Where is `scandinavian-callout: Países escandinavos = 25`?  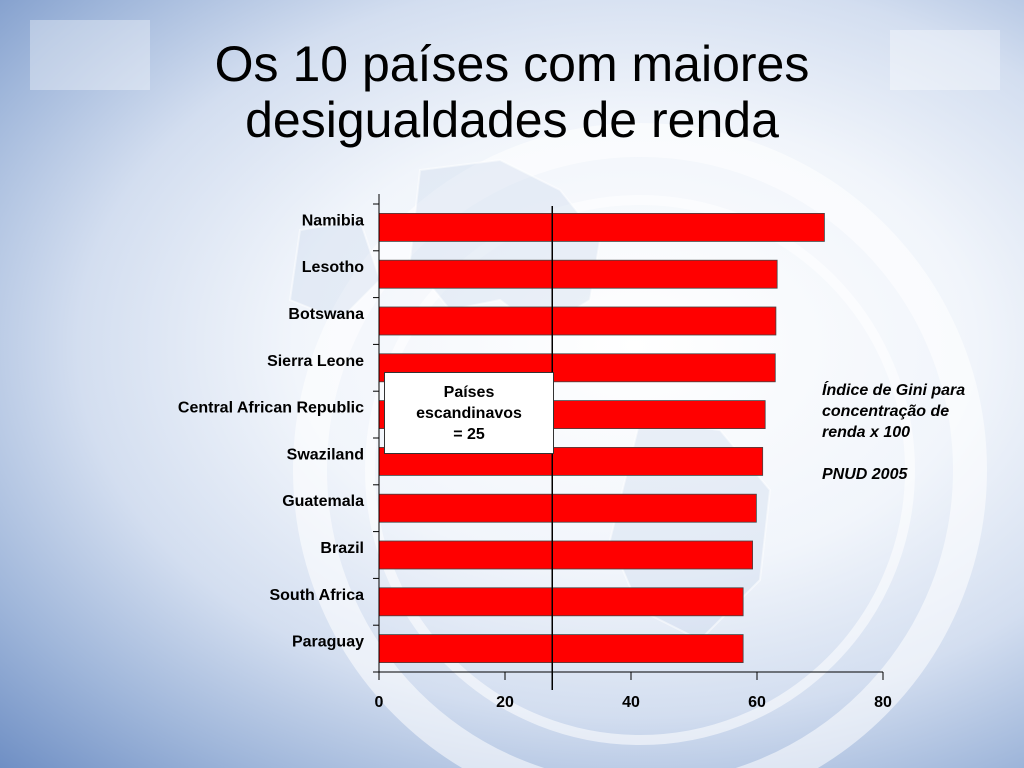
scandinavian-callout: Países escandinavos = 25 is located at coordinates (469, 413).